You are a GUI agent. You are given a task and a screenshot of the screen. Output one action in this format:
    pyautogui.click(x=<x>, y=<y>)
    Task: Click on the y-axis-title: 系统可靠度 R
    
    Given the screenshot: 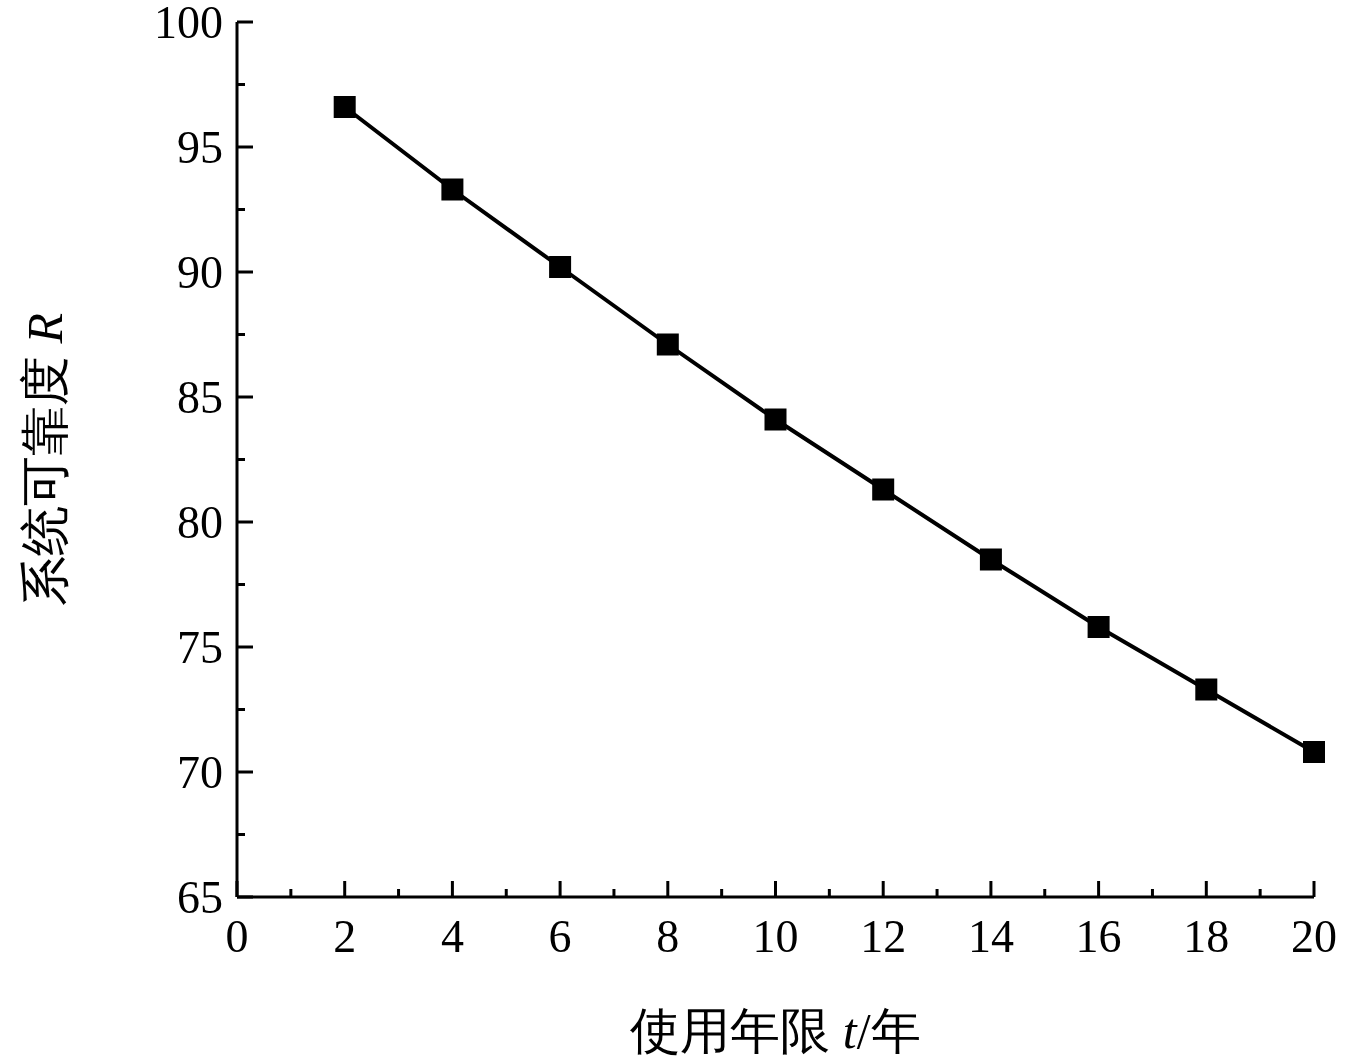 What is the action you would take?
    pyautogui.click(x=45, y=459)
    